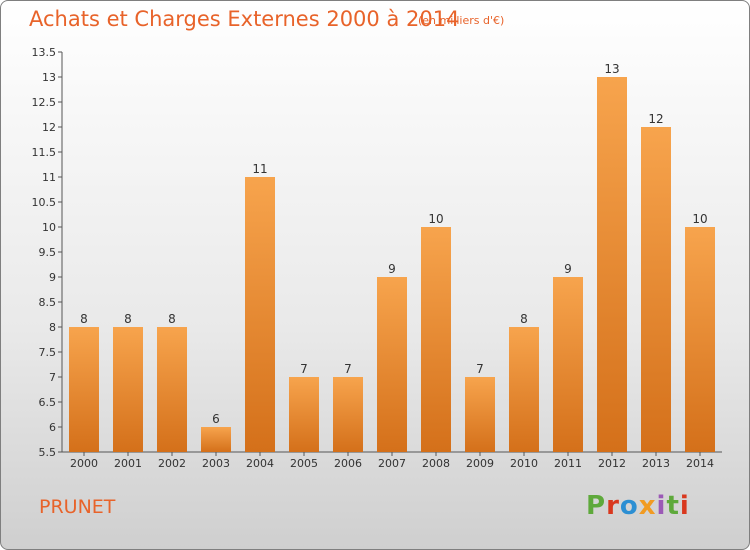 The width and height of the screenshot is (750, 550). I want to click on y-tick-label: 9, so click(52, 277).